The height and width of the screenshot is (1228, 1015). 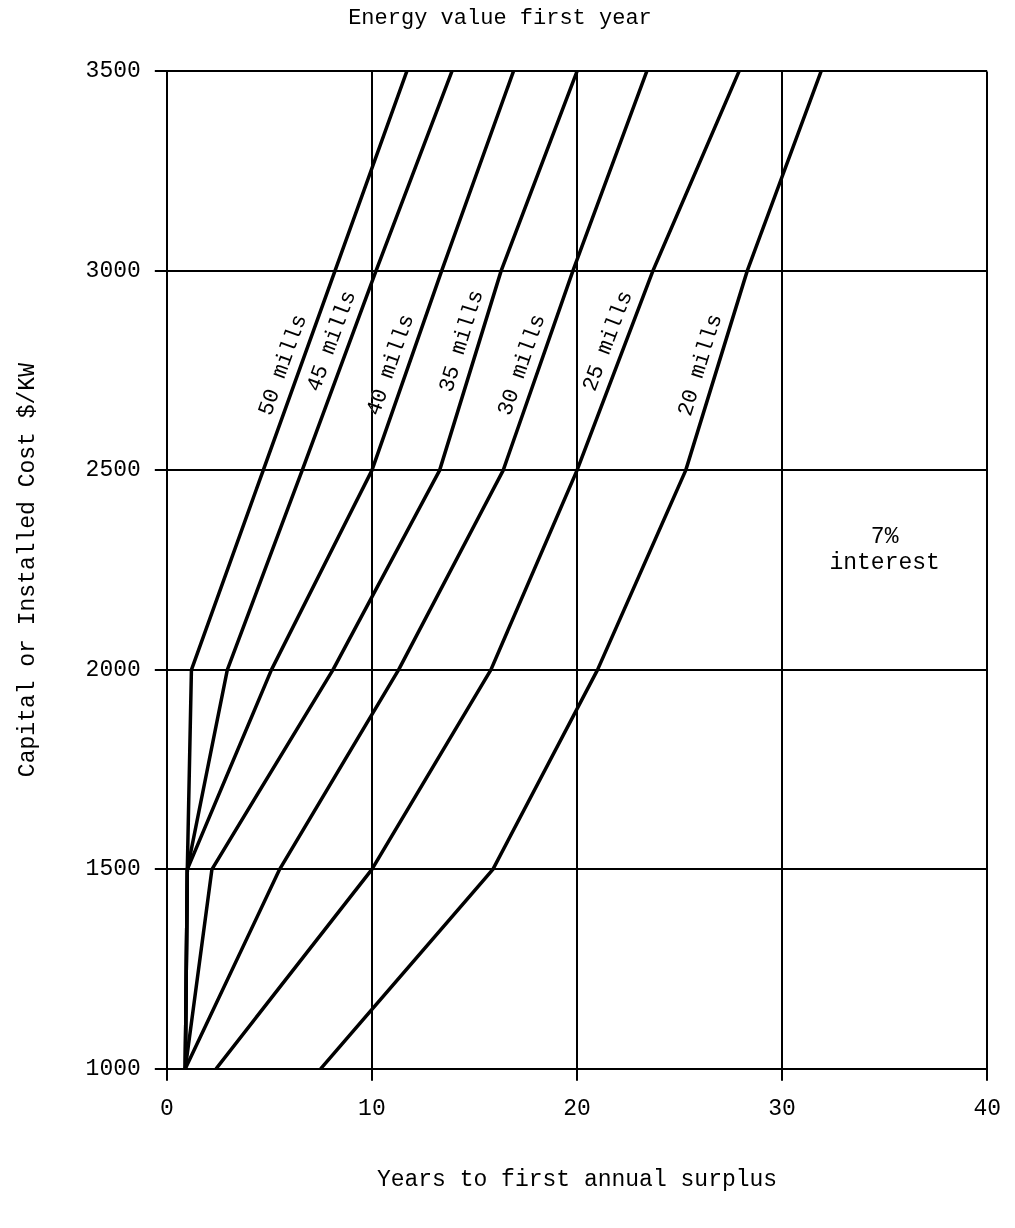 What do you see at coordinates (782, 1108) in the screenshot?
I see `x-tick-label: 30` at bounding box center [782, 1108].